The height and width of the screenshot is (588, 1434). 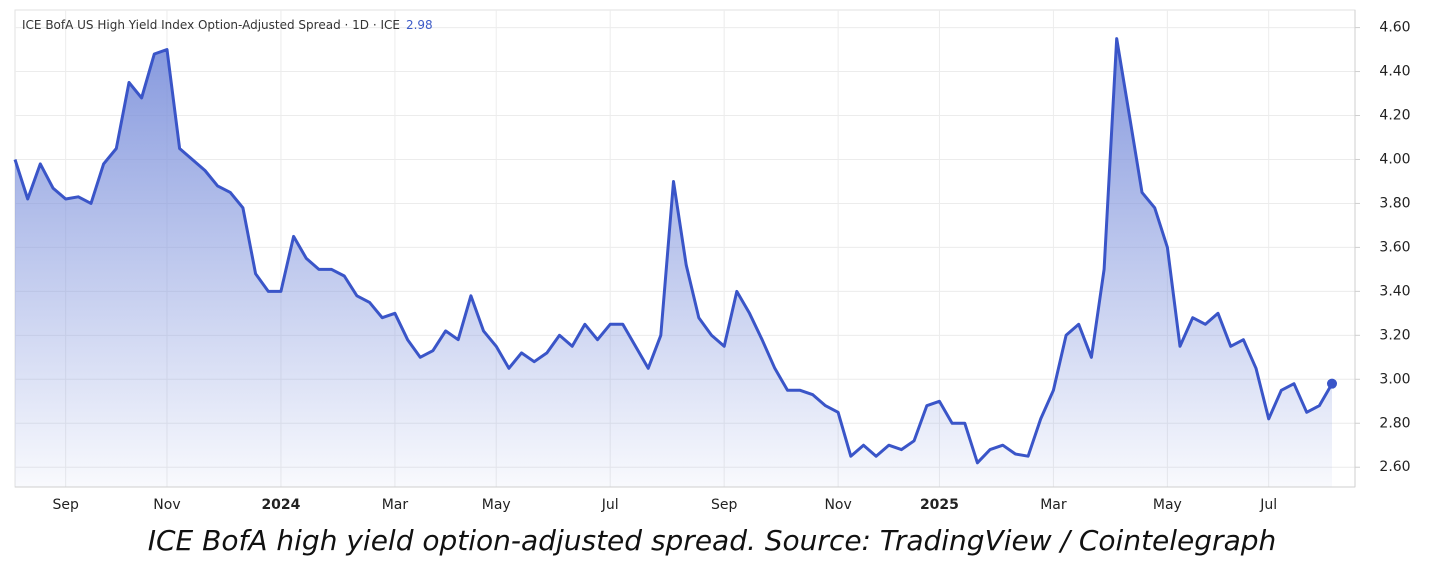 I want to click on y-tick-label: 2.80, so click(x=1394, y=423).